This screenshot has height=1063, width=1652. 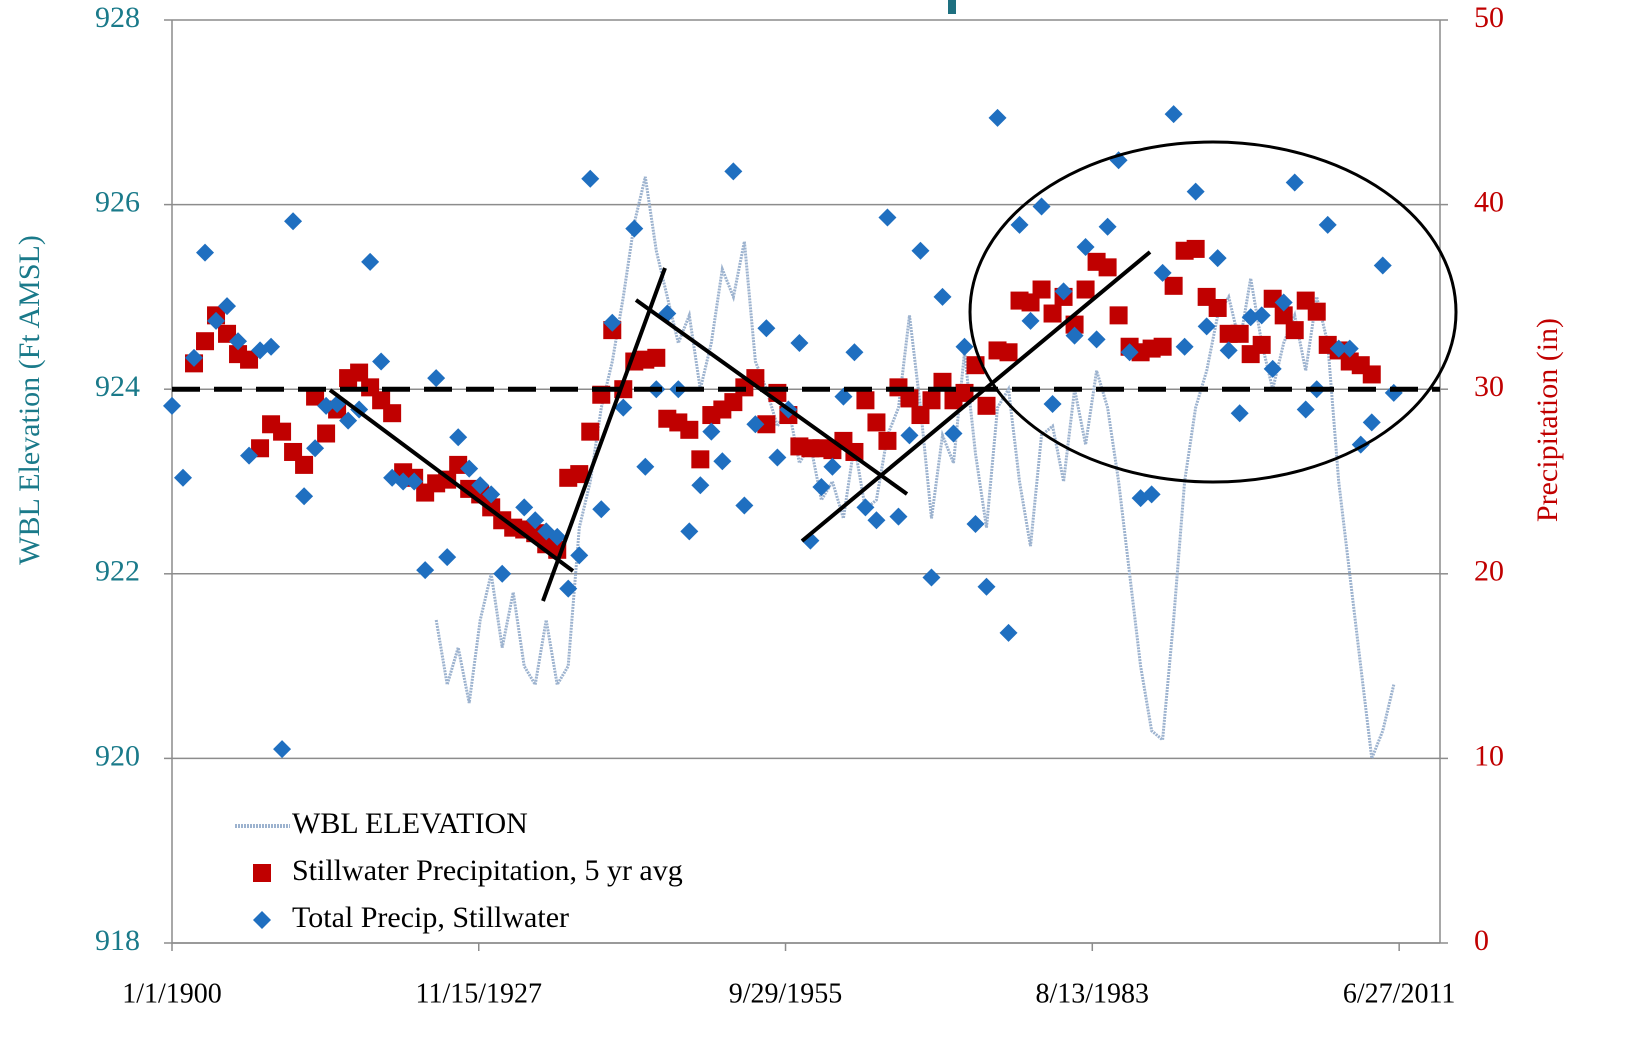 What do you see at coordinates (1489, 386) in the screenshot?
I see `y2-tick-label: 30` at bounding box center [1489, 386].